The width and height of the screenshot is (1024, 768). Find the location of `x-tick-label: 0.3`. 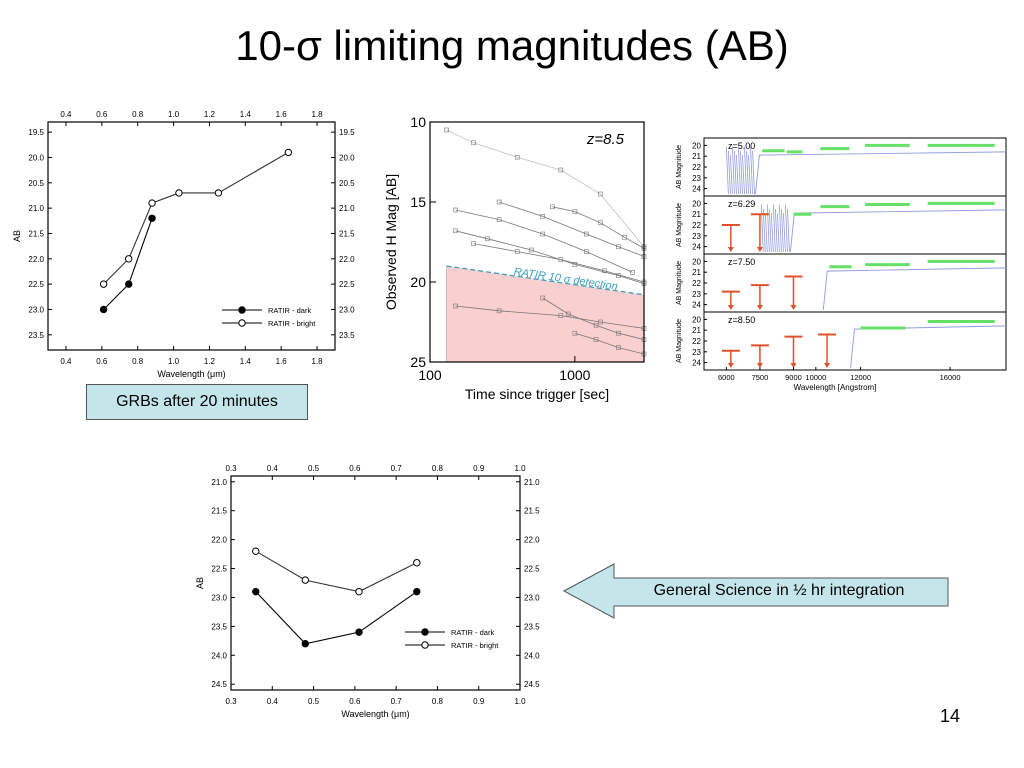

x-tick-label: 0.3 is located at coordinates (231, 701).